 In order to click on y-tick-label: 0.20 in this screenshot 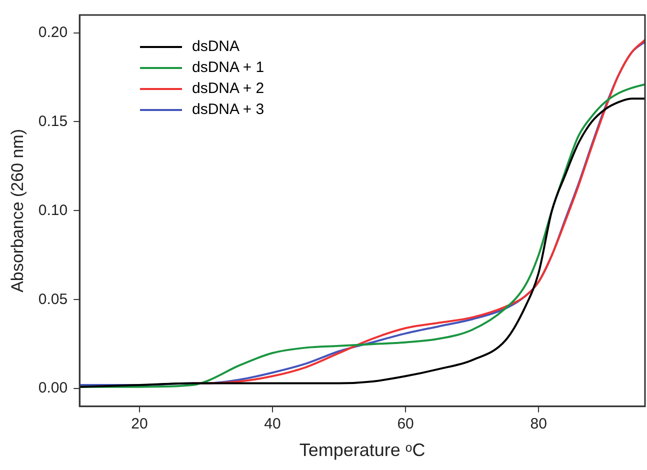, I will do `click(53, 32)`.